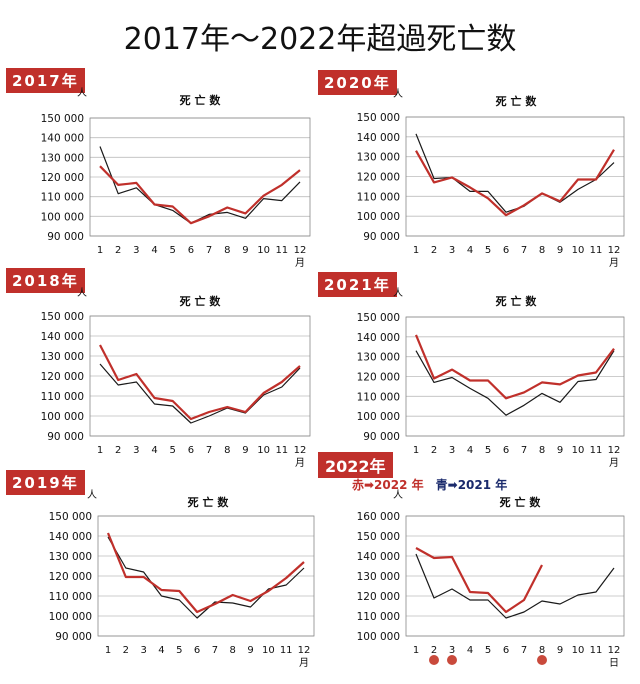  Describe the element at coordinates (45, 80) in the screenshot. I see `year-tag: 2017年` at that location.